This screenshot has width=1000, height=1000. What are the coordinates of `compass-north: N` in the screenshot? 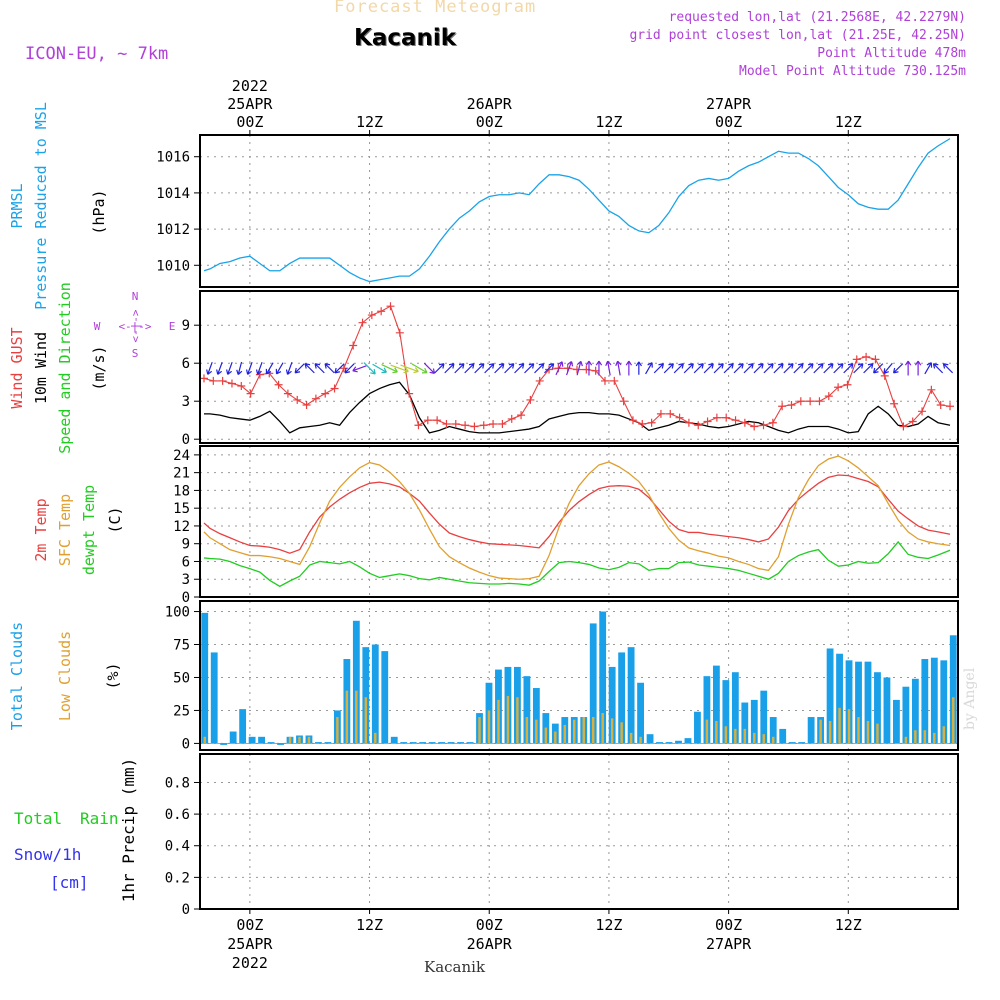 It's located at (135, 296).